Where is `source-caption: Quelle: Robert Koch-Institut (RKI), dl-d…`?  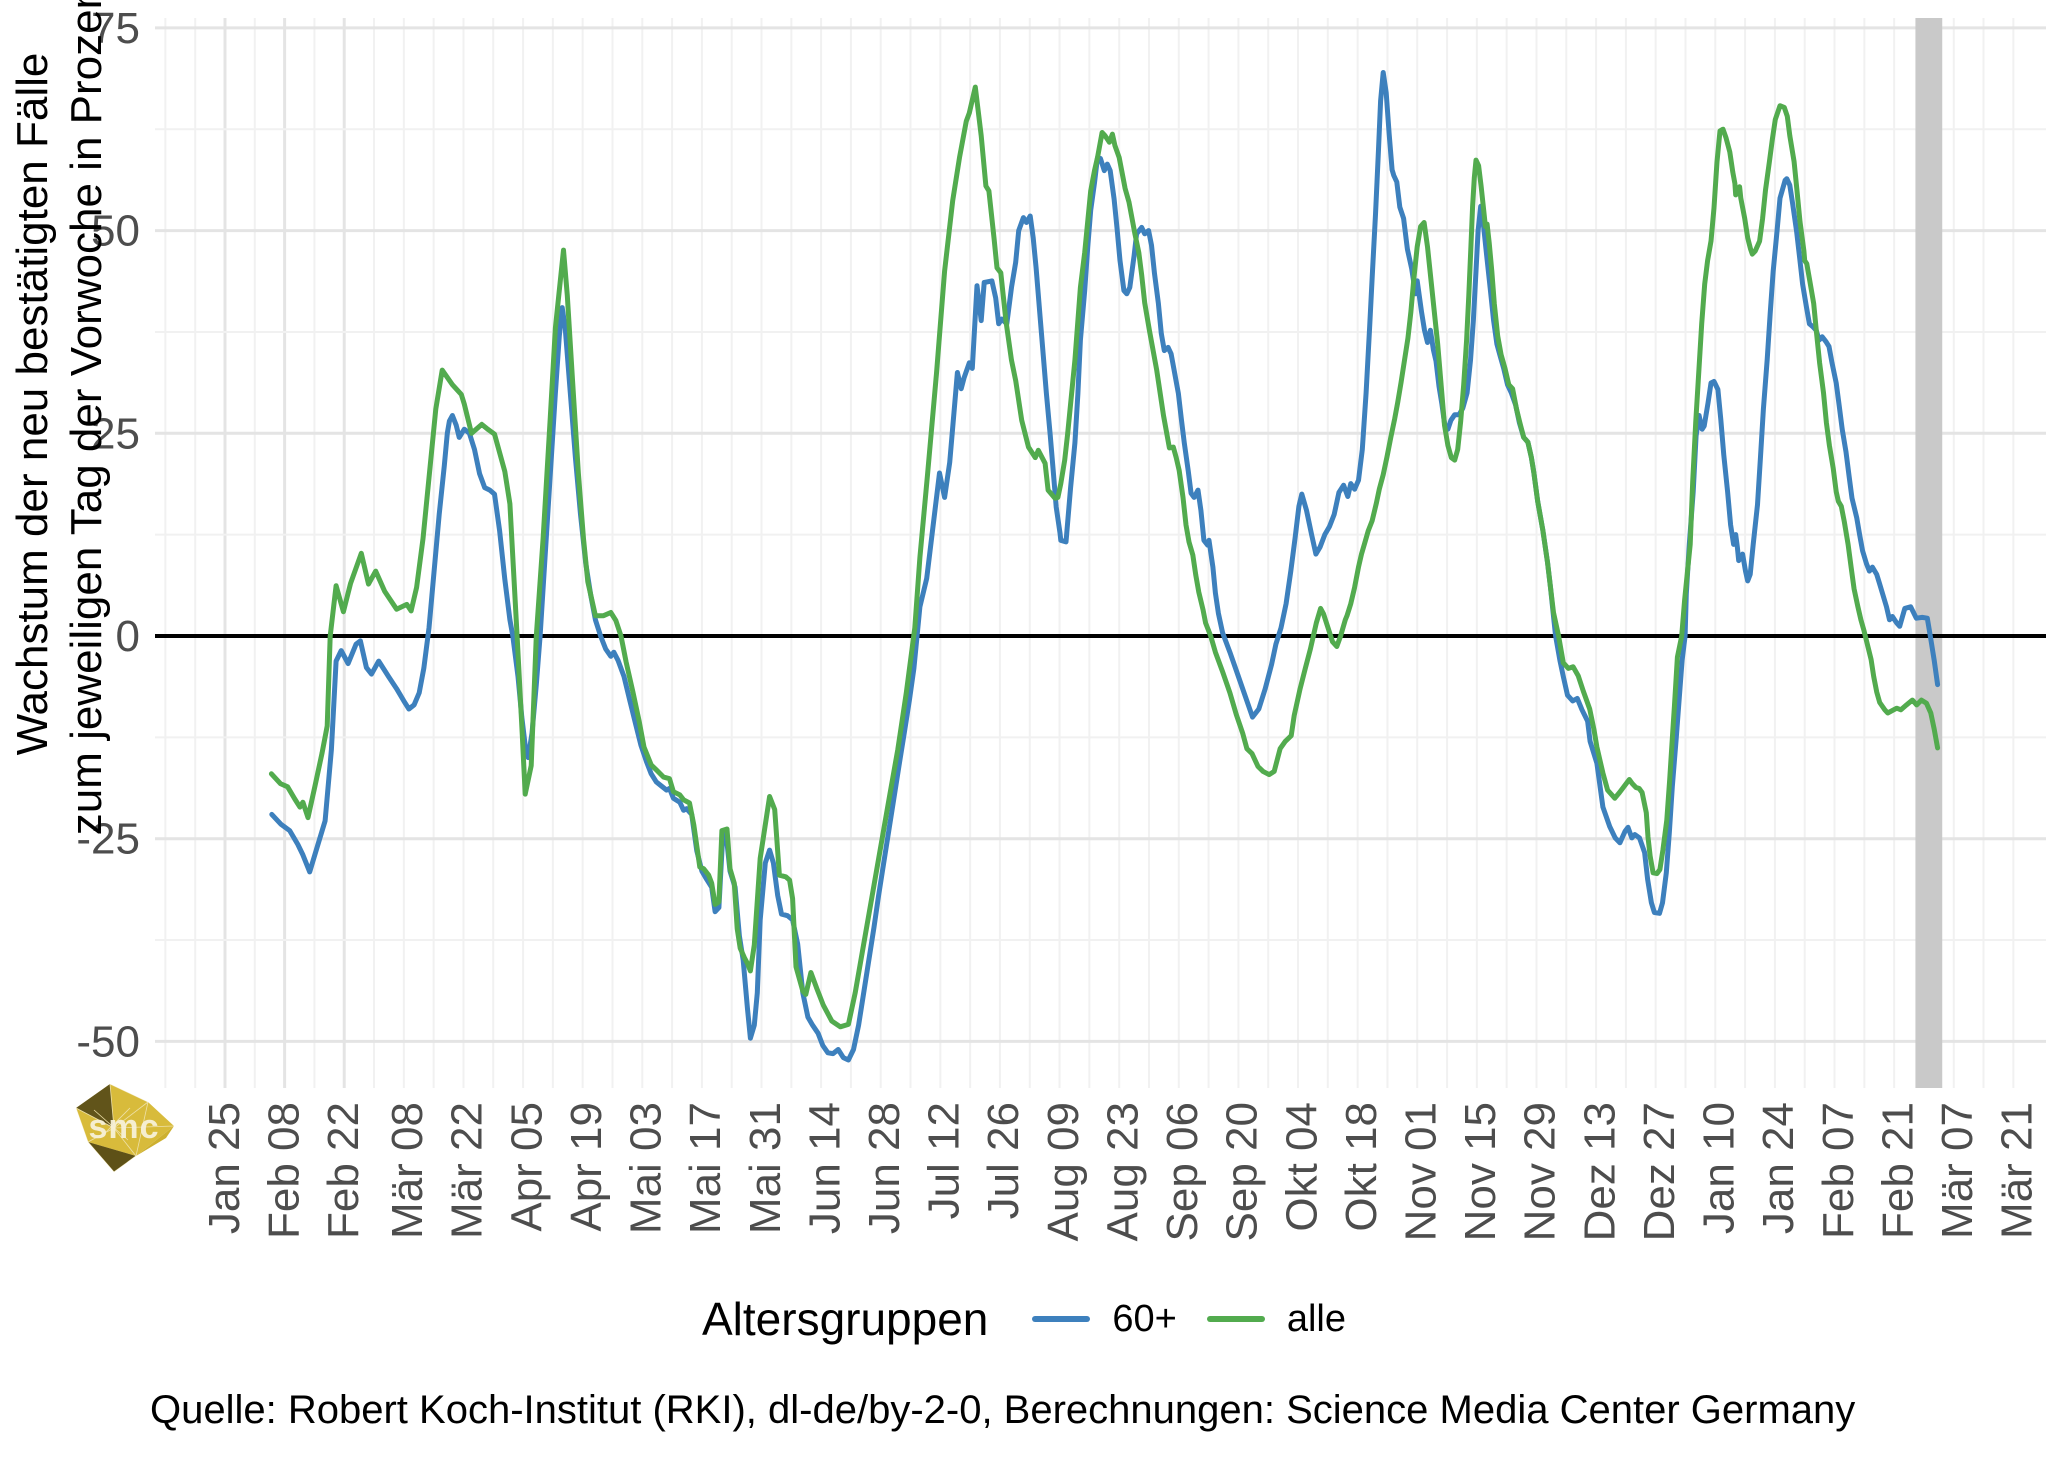 source-caption: Quelle: Robert Koch-Institut (RKI), dl-d… is located at coordinates (1003, 1410).